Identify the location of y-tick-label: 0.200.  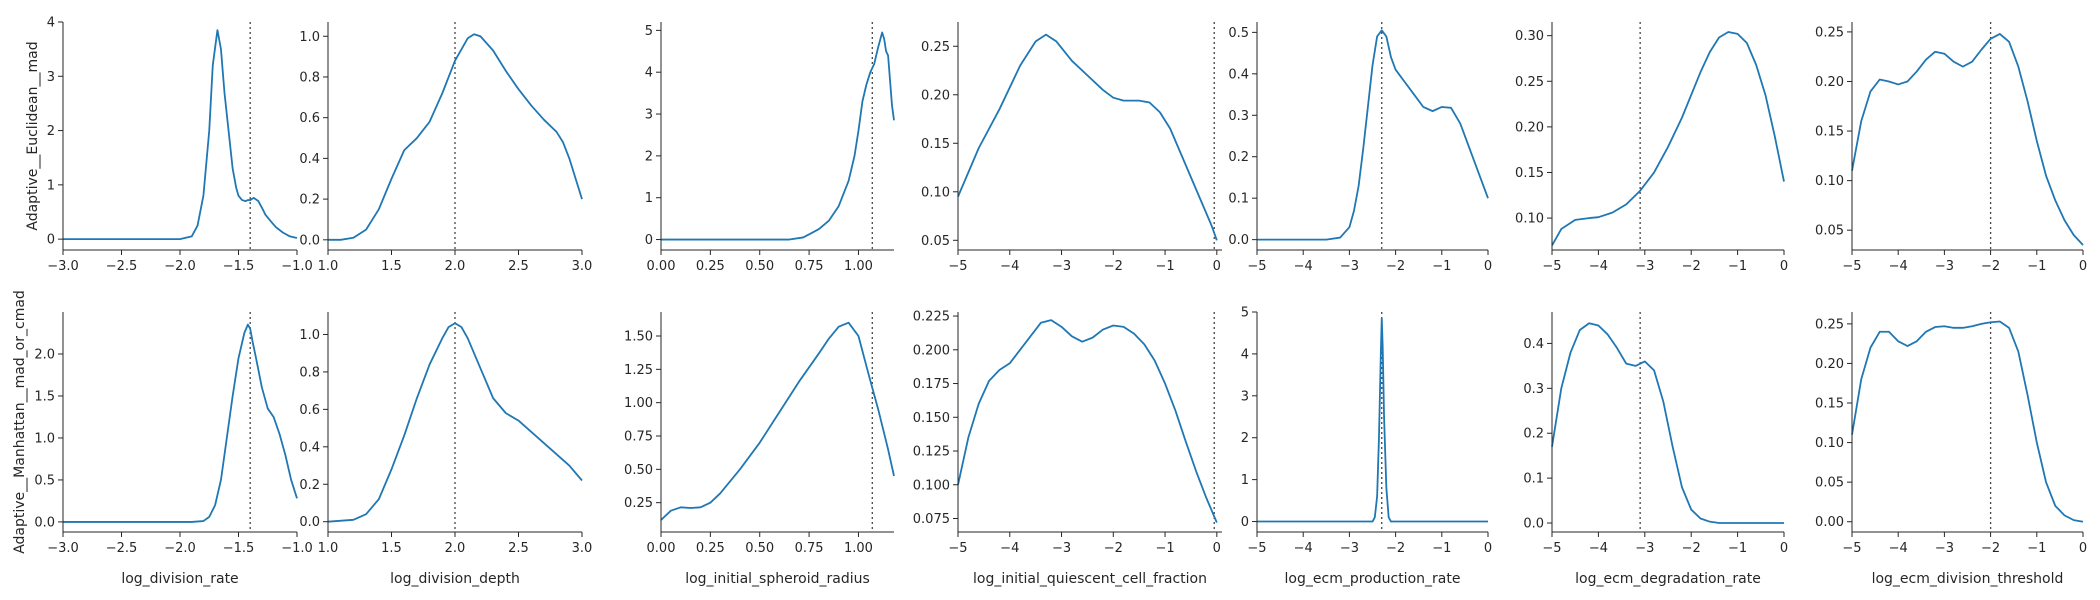
(931, 350).